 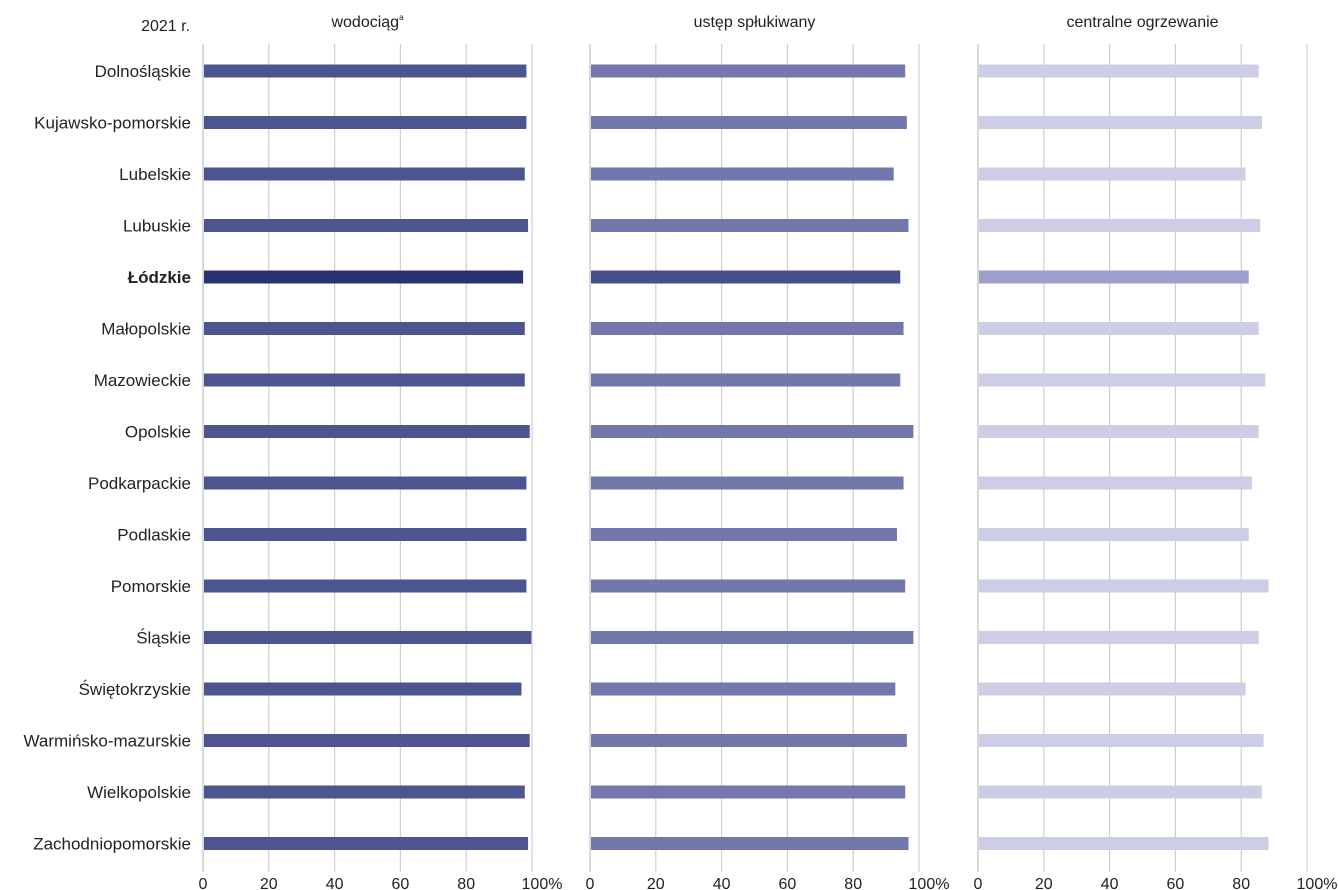 What do you see at coordinates (159, 277) in the screenshot?
I see `category-label: Łódzkie` at bounding box center [159, 277].